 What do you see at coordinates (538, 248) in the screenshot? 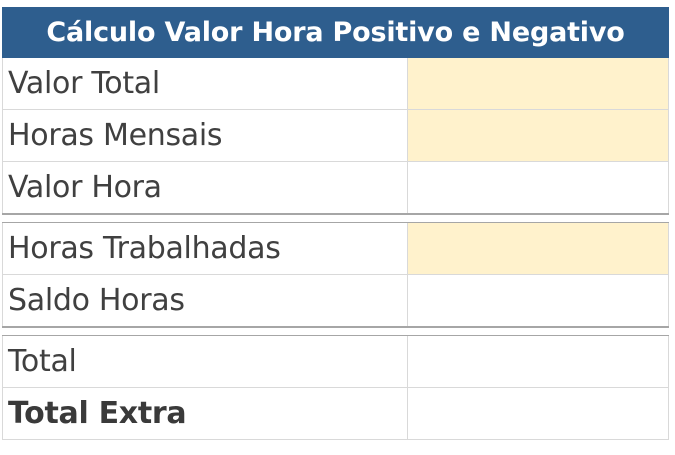
I see `input-horas-trabalhadas` at bounding box center [538, 248].